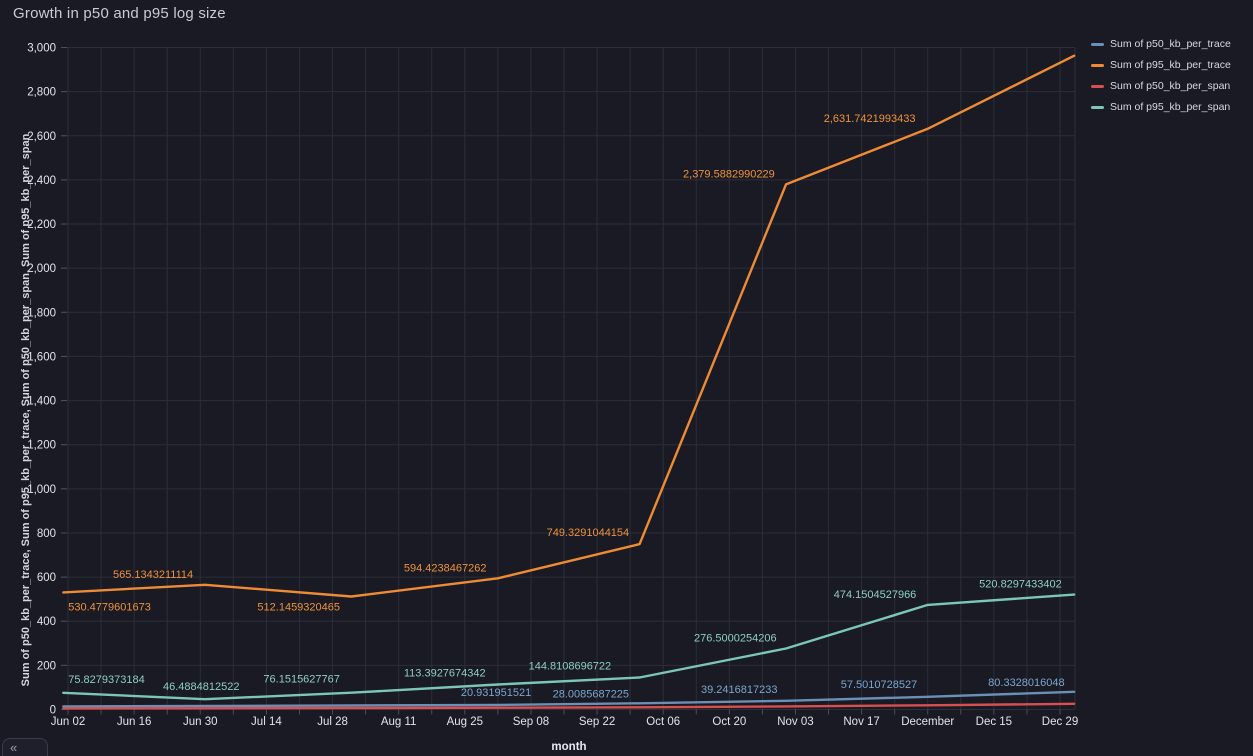 The width and height of the screenshot is (1253, 756). Describe the element at coordinates (729, 722) in the screenshot. I see `x-tick-label: Oct 20` at that location.